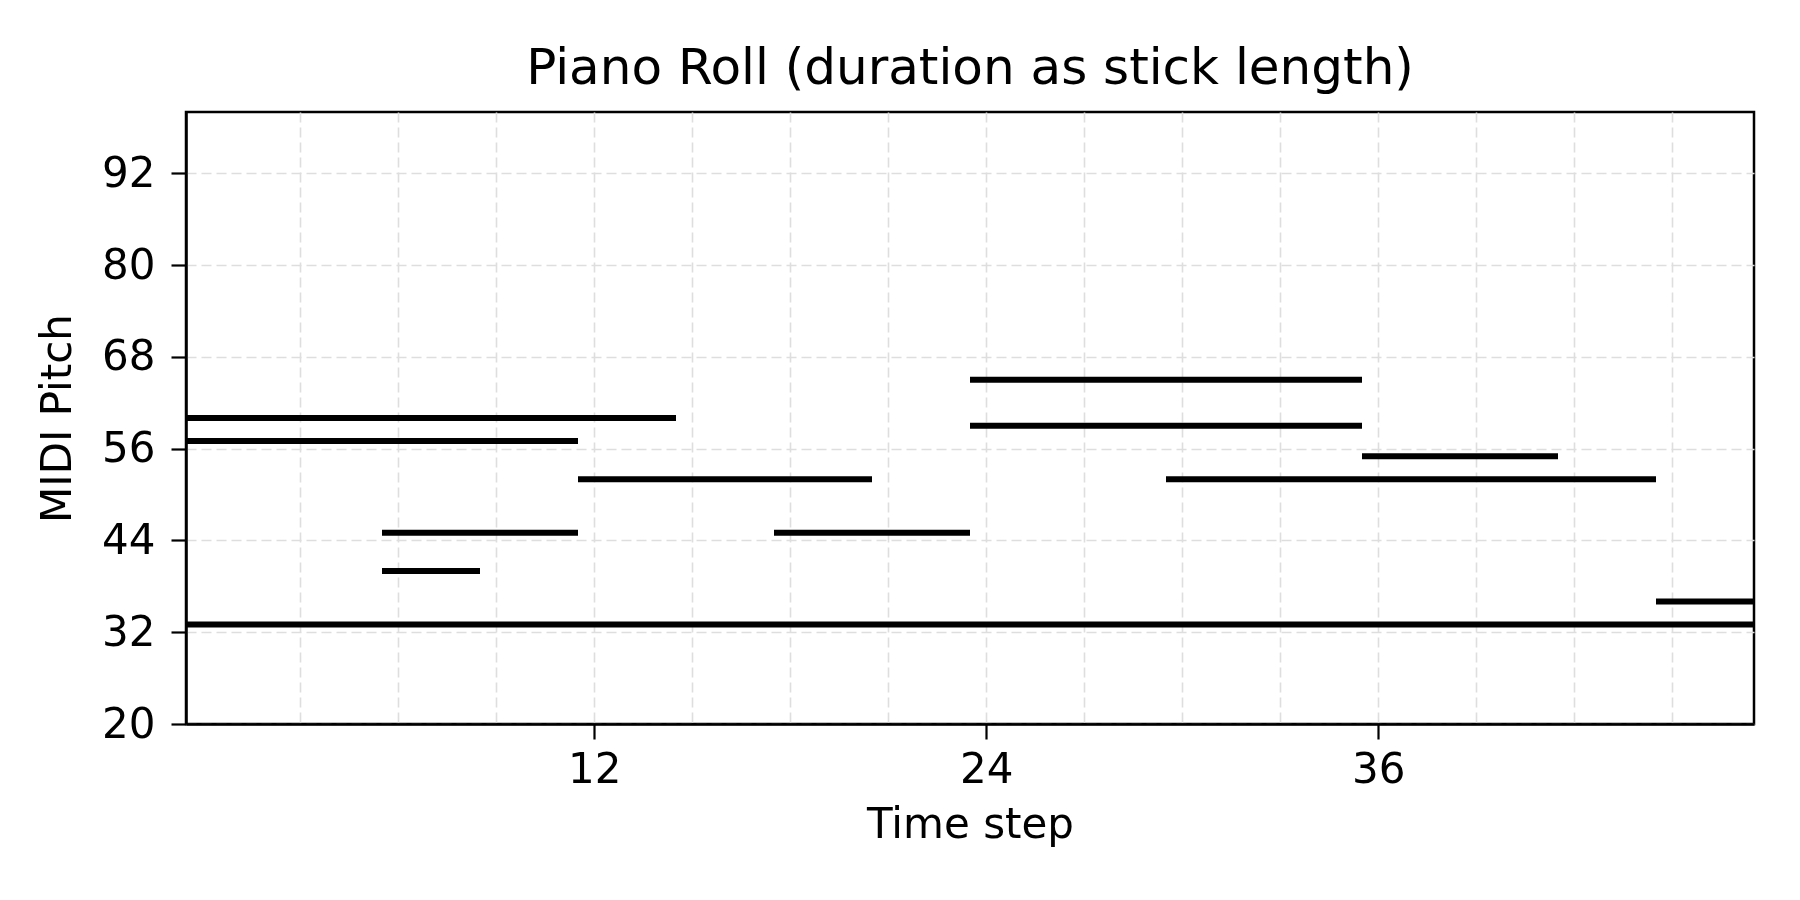 The image size is (1800, 900). What do you see at coordinates (970, 67) in the screenshot?
I see `chart-title: Piano Roll (duration as stick length)` at bounding box center [970, 67].